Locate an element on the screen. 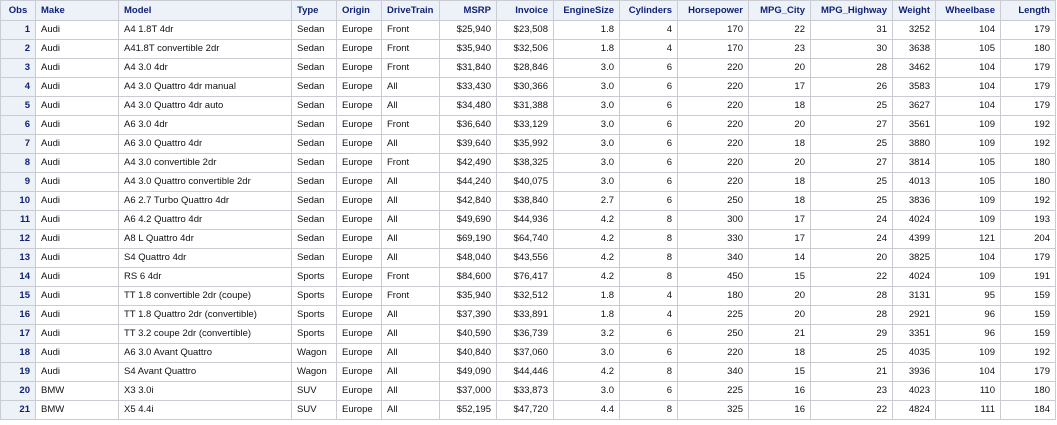 This screenshot has width=1057, height=425. cell-make: Audi is located at coordinates (77, 353).